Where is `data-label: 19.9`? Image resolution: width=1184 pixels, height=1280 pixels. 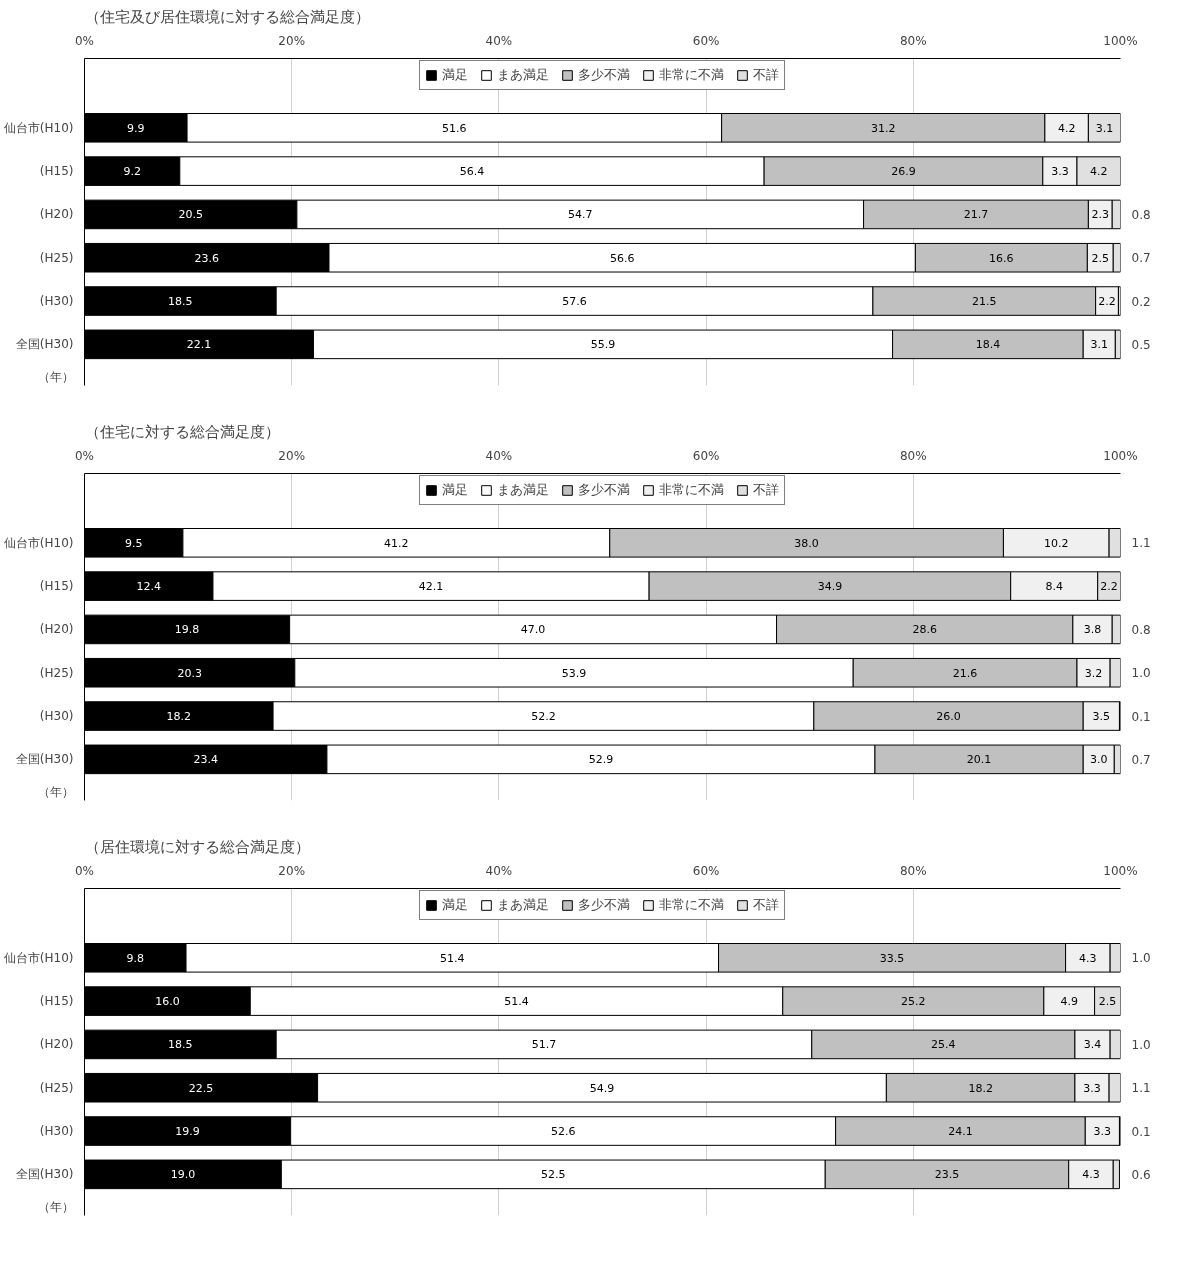 data-label: 19.9 is located at coordinates (187, 1132).